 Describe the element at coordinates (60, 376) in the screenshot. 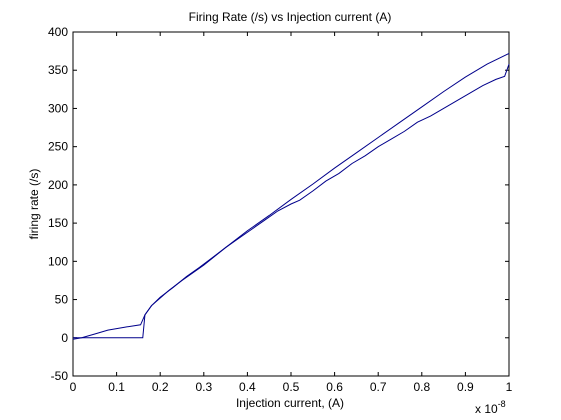

I see `y-tick-label: -50` at that location.